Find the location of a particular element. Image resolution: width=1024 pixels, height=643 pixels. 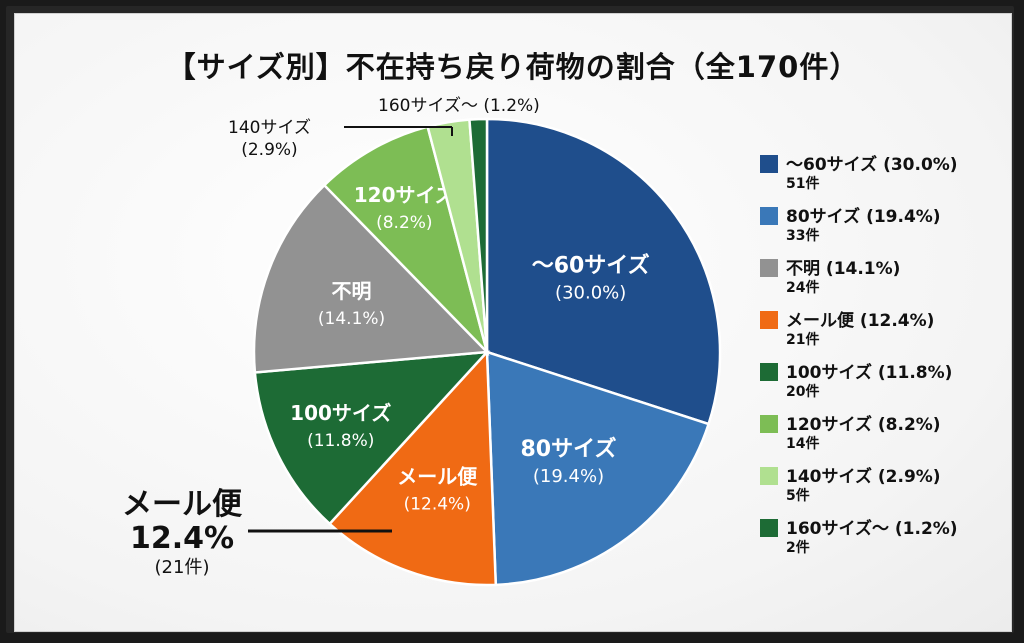

callout-count: (21件) is located at coordinates (182, 567).